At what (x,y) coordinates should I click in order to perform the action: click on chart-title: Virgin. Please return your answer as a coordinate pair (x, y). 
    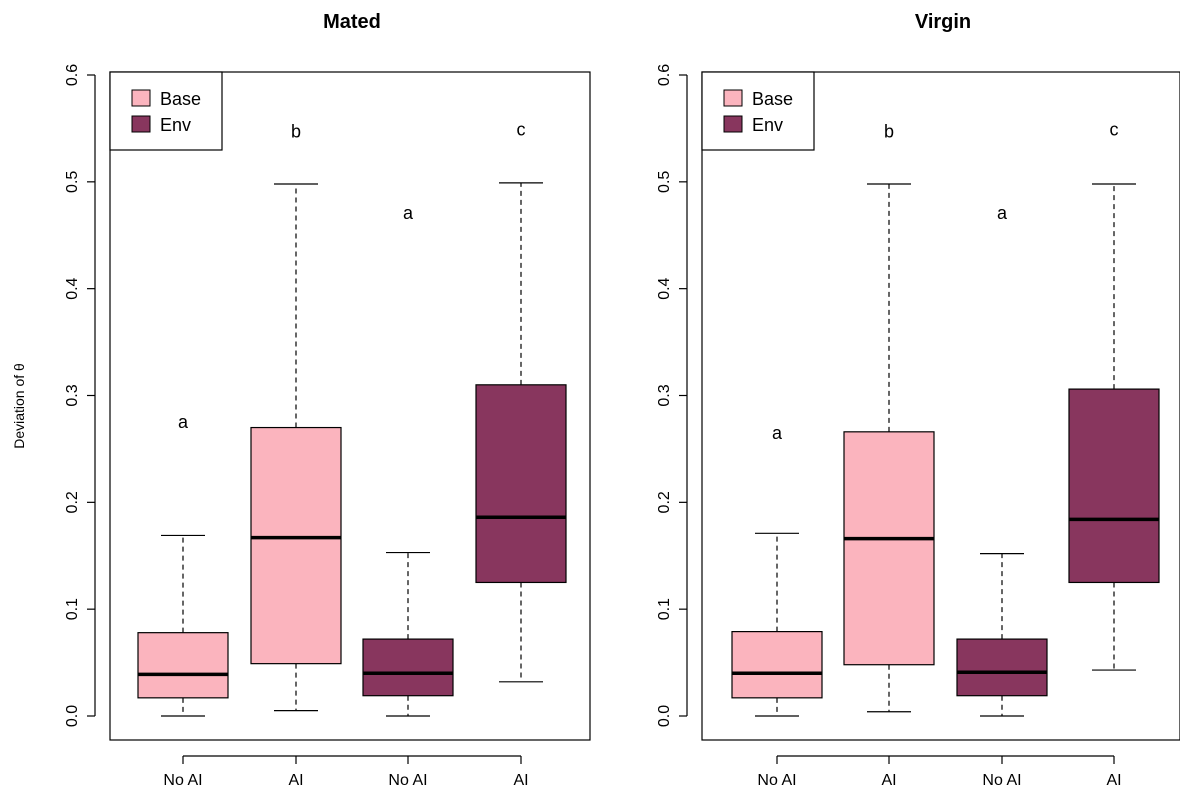
    Looking at the image, I should click on (943, 22).